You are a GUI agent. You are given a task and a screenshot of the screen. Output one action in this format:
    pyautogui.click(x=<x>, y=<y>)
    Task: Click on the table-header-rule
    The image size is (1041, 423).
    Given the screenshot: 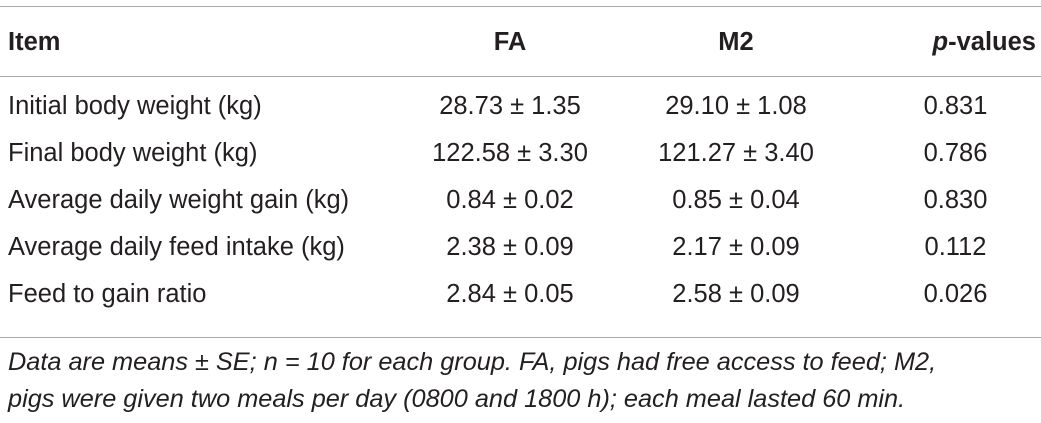 What is the action you would take?
    pyautogui.click(x=520, y=76)
    